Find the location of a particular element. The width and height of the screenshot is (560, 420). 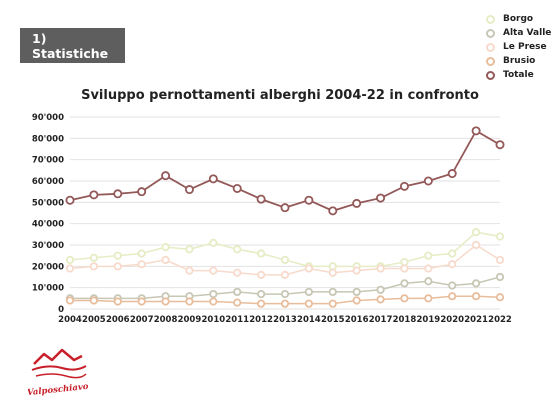

legend-item: Totale is located at coordinates (518, 75).